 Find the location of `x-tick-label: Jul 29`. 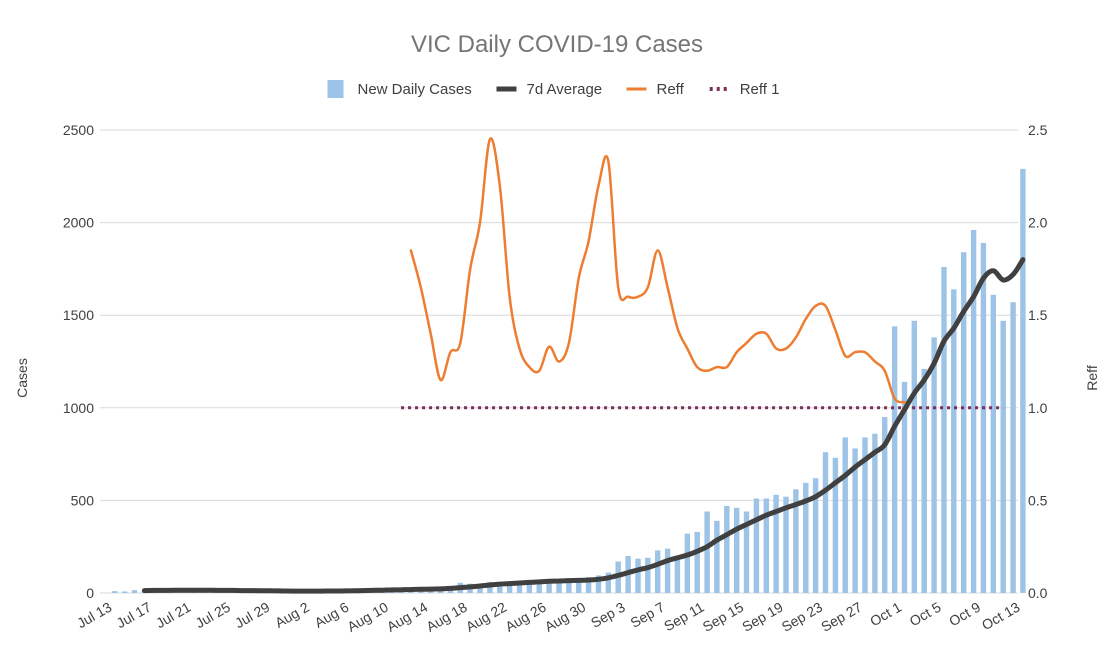

x-tick-label: Jul 29 is located at coordinates (252, 615).